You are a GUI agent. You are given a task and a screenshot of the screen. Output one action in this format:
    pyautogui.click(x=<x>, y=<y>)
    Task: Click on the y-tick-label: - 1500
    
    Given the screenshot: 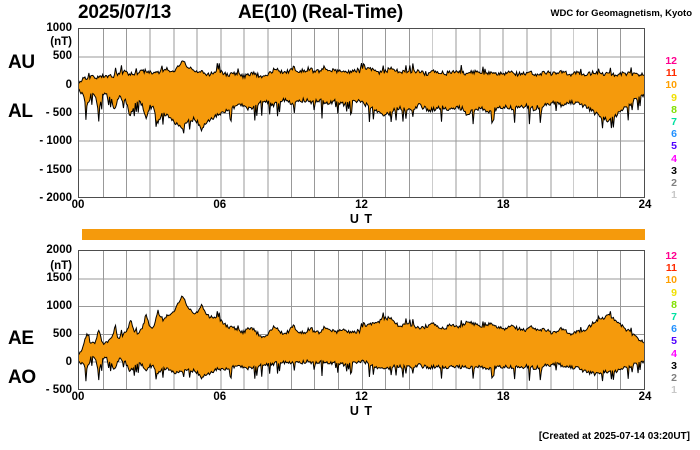 What is the action you would take?
    pyautogui.click(x=55, y=169)
    